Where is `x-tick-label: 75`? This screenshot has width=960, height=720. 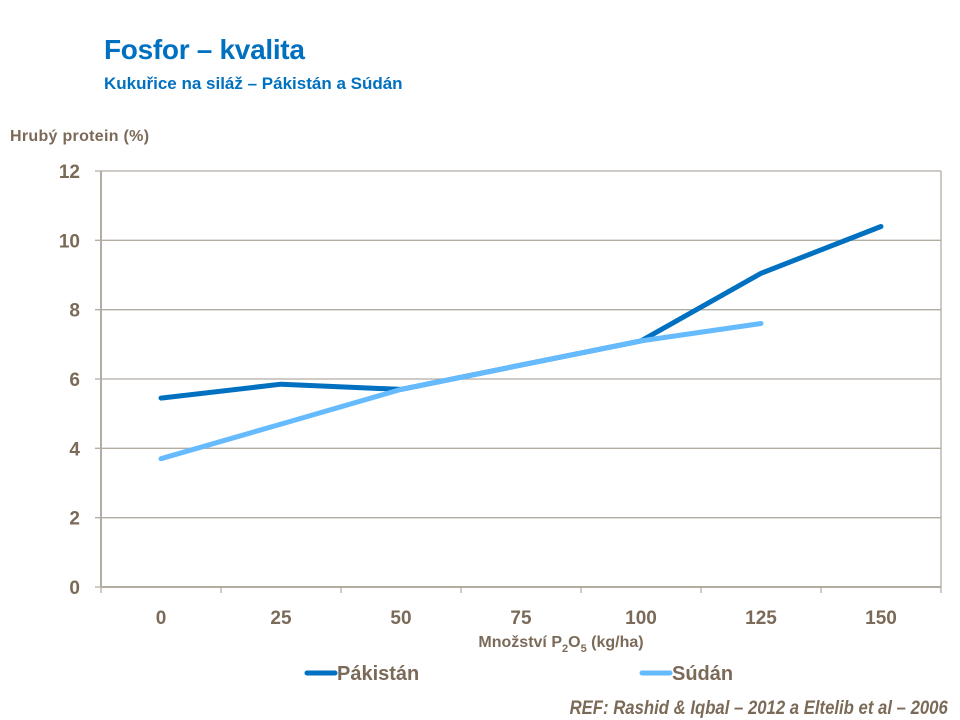 x-tick-label: 75 is located at coordinates (521, 618).